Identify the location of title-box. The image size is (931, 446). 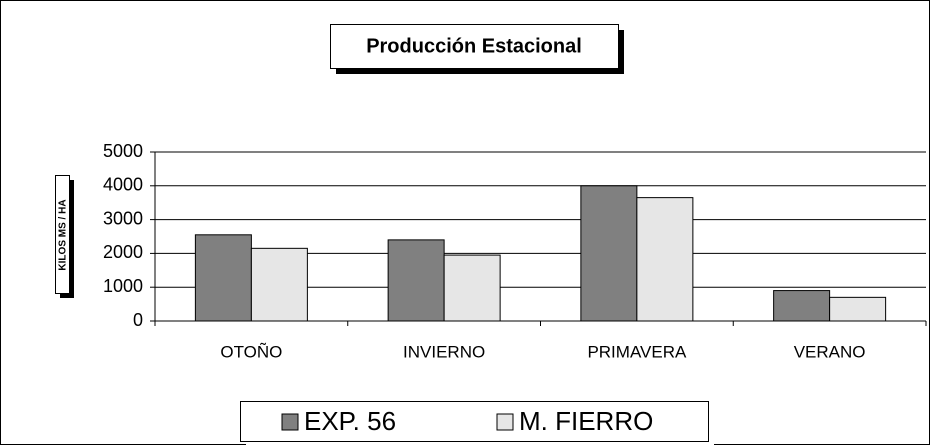
(474, 46).